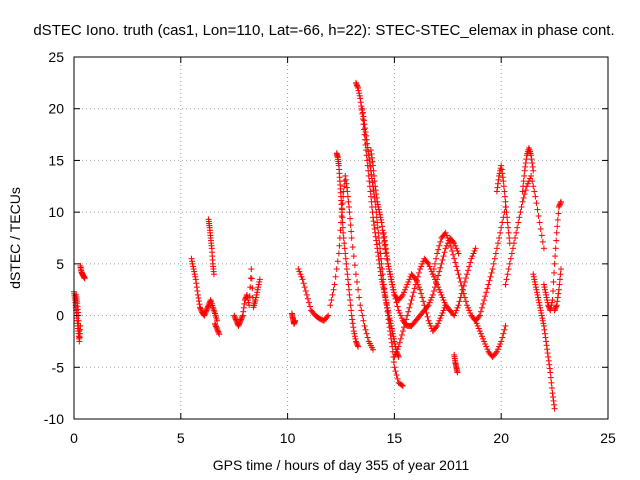  I want to click on y-tick-label: 0, so click(60, 316).